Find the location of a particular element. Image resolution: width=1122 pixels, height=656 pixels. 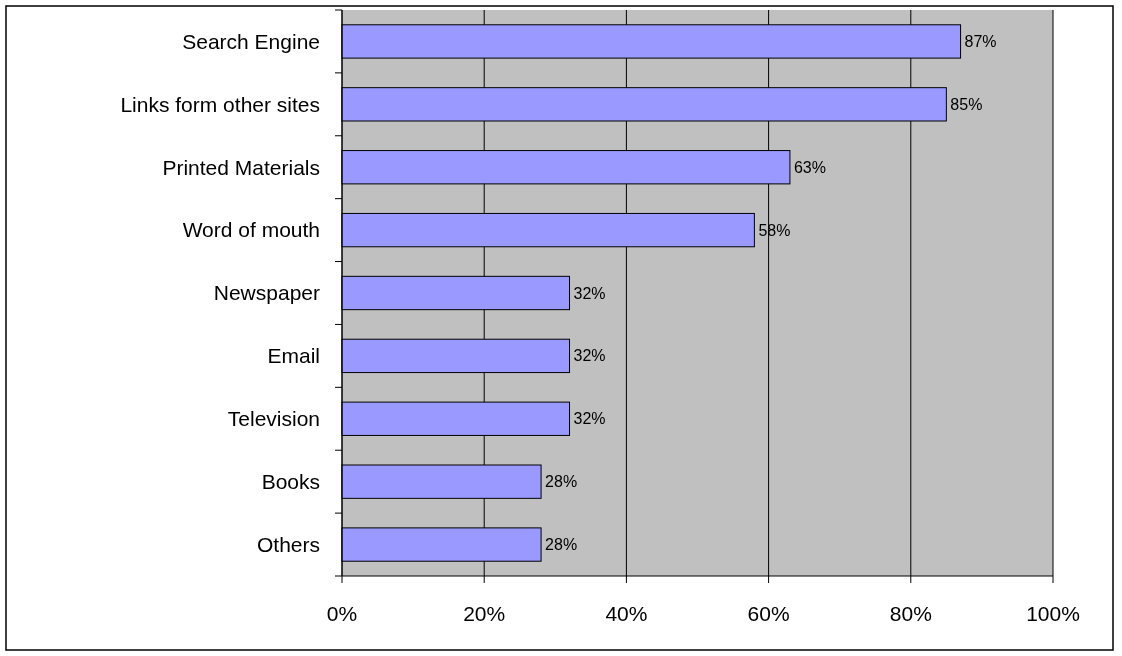

x-tick-label: 40% is located at coordinates (626, 613).